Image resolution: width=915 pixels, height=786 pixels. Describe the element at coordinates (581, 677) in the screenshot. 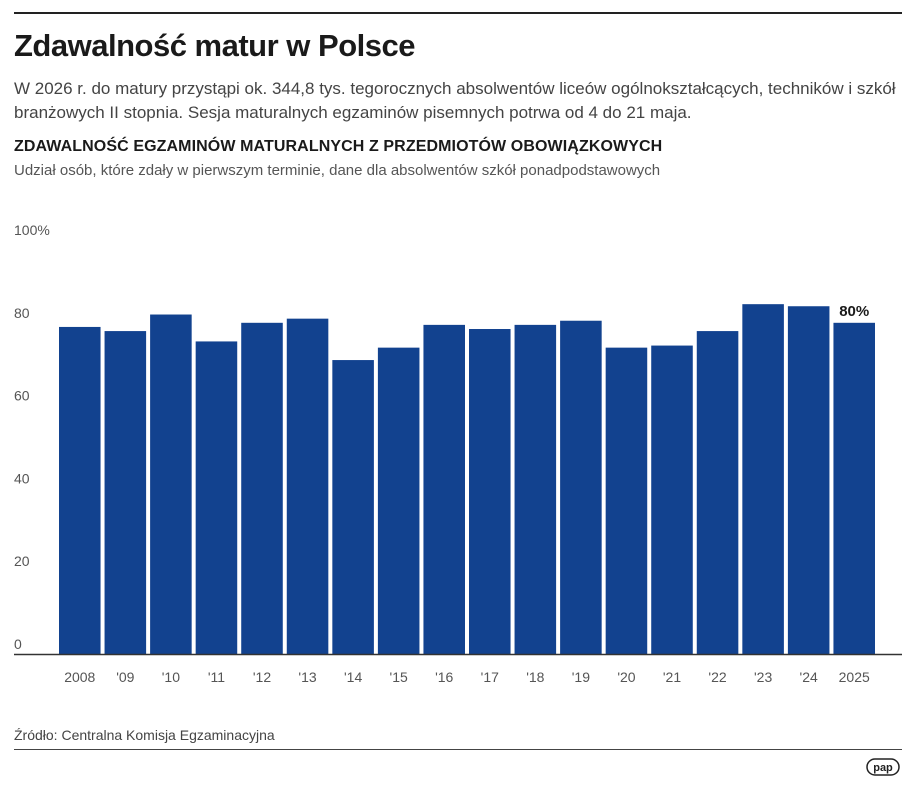

I see `x-tick-label: '19` at that location.